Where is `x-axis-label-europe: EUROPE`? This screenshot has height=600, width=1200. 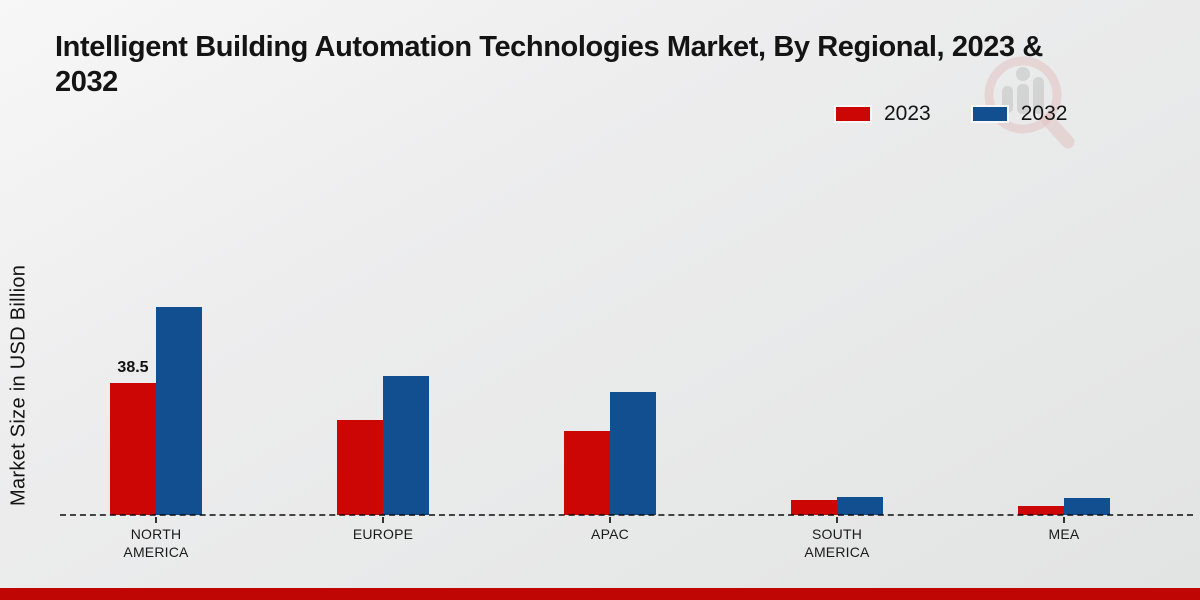
x-axis-label-europe: EUROPE is located at coordinates (383, 534).